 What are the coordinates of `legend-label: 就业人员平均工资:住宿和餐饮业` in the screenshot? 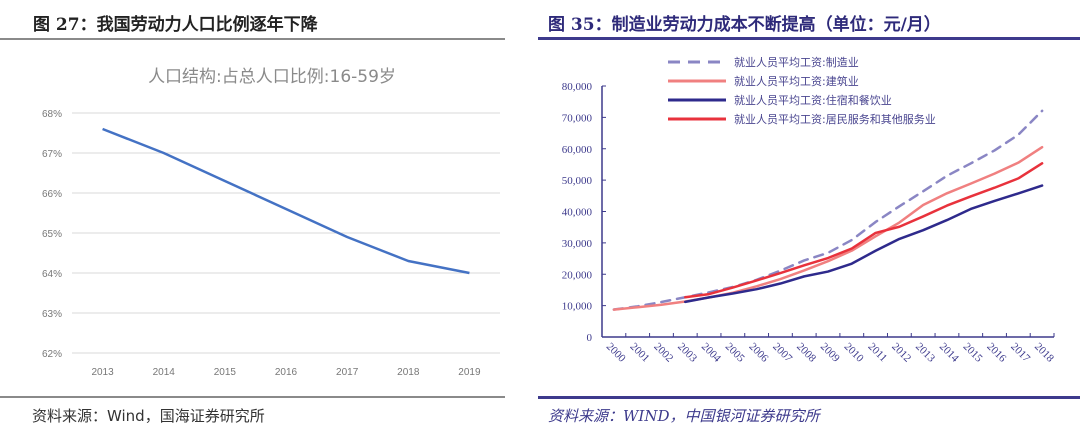 It's located at (813, 100).